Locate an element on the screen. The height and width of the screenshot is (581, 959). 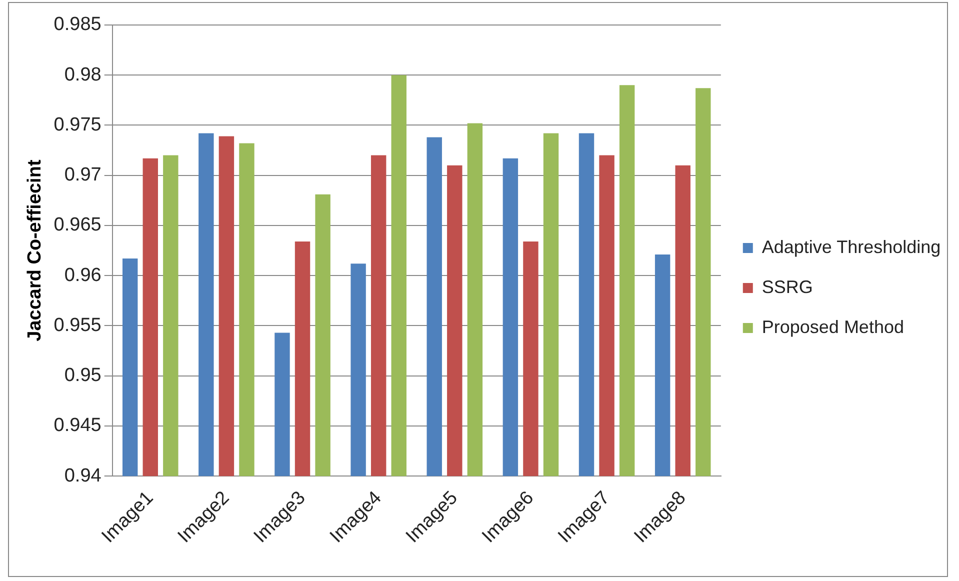
y-tick-label: 0.97 is located at coordinates (83, 175).